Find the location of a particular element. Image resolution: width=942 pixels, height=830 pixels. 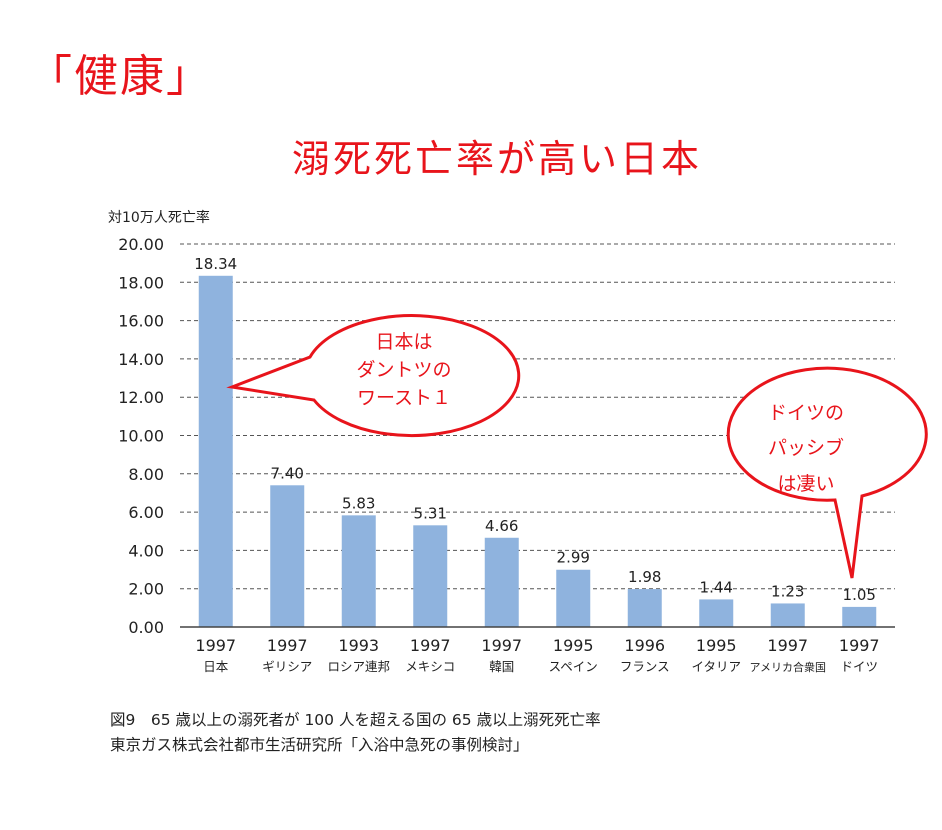

chart-headline: 溺死死亡率が高い日本 is located at coordinates (497, 159).